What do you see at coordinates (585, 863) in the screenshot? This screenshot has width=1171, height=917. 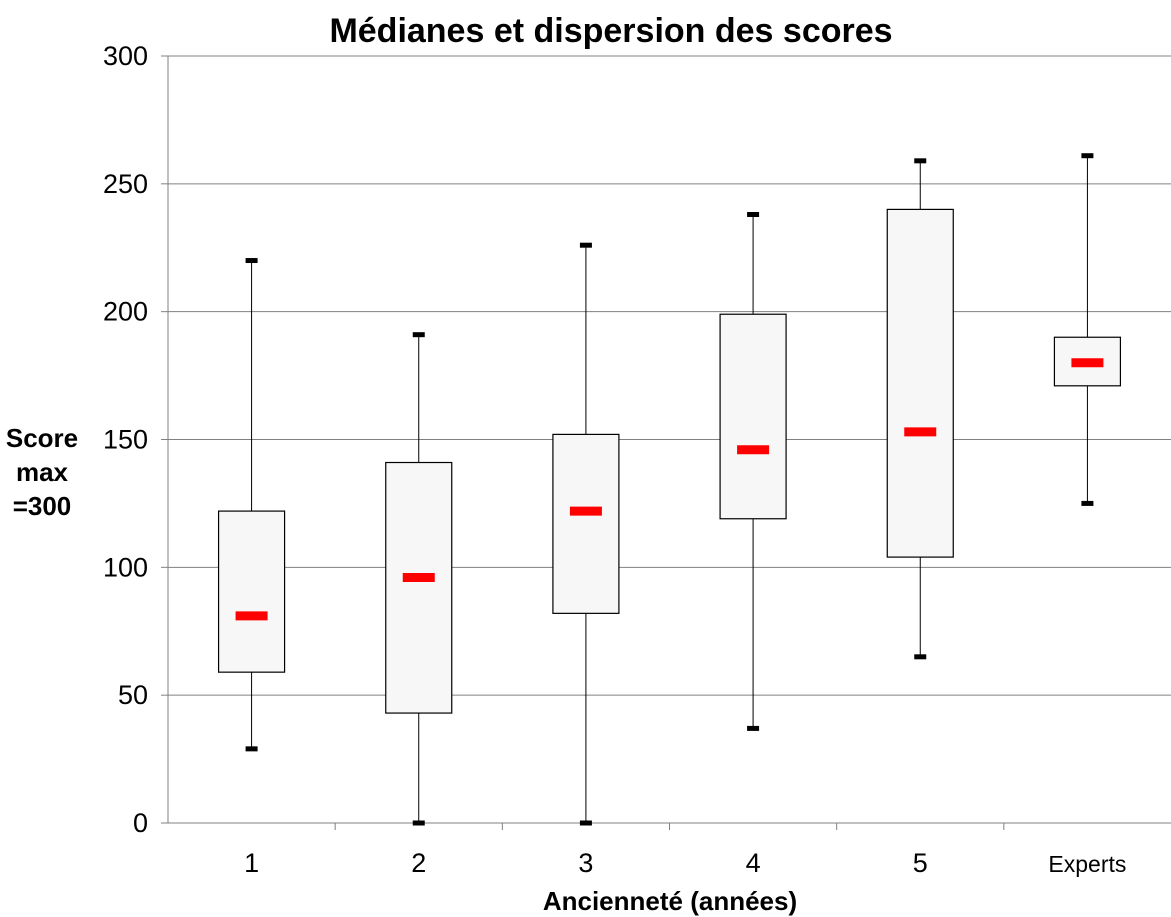 I see `x-tick-label-3: 3` at bounding box center [585, 863].